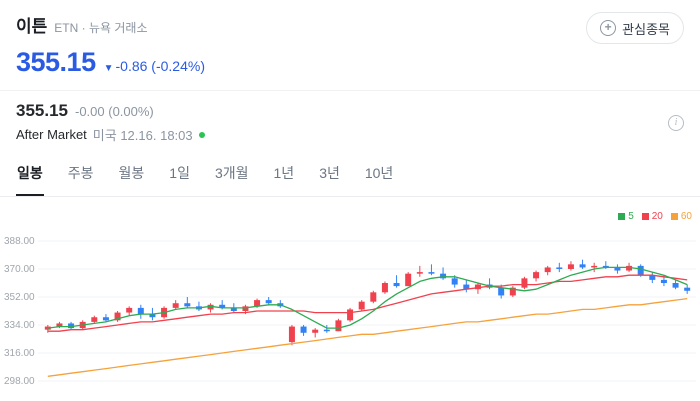 This screenshot has height=401, width=700. What do you see at coordinates (646, 29) in the screenshot?
I see `watchlist-button-label: 관심종목` at bounding box center [646, 29].